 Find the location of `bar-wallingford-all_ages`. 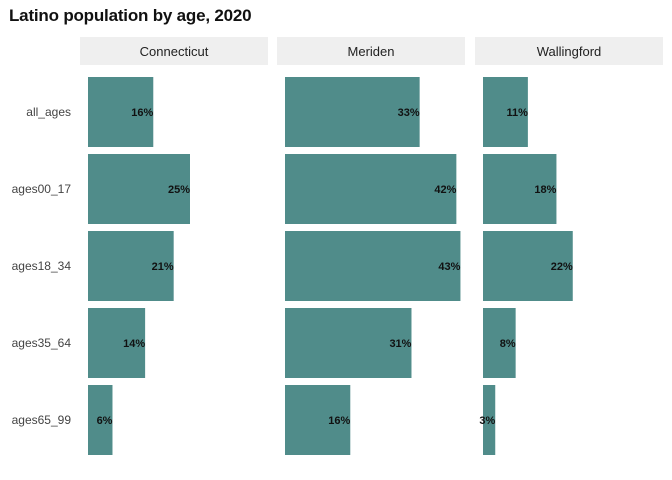

bar-wallingford-all_ages is located at coordinates (505, 112).